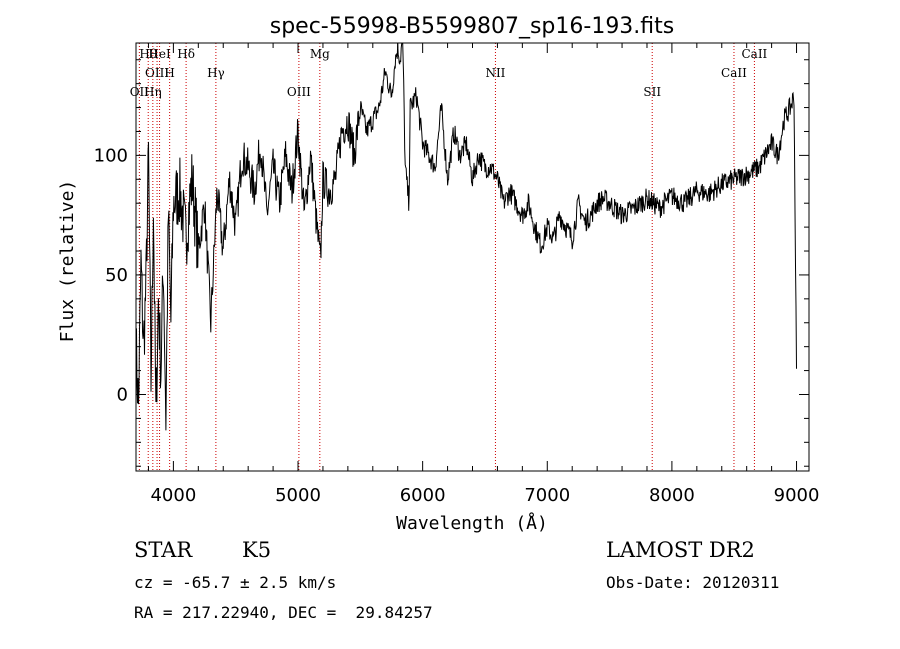  Describe the element at coordinates (283, 612) in the screenshot. I see `coordinates-readout: RA = 217.22940, DEC = 29.84257` at that location.